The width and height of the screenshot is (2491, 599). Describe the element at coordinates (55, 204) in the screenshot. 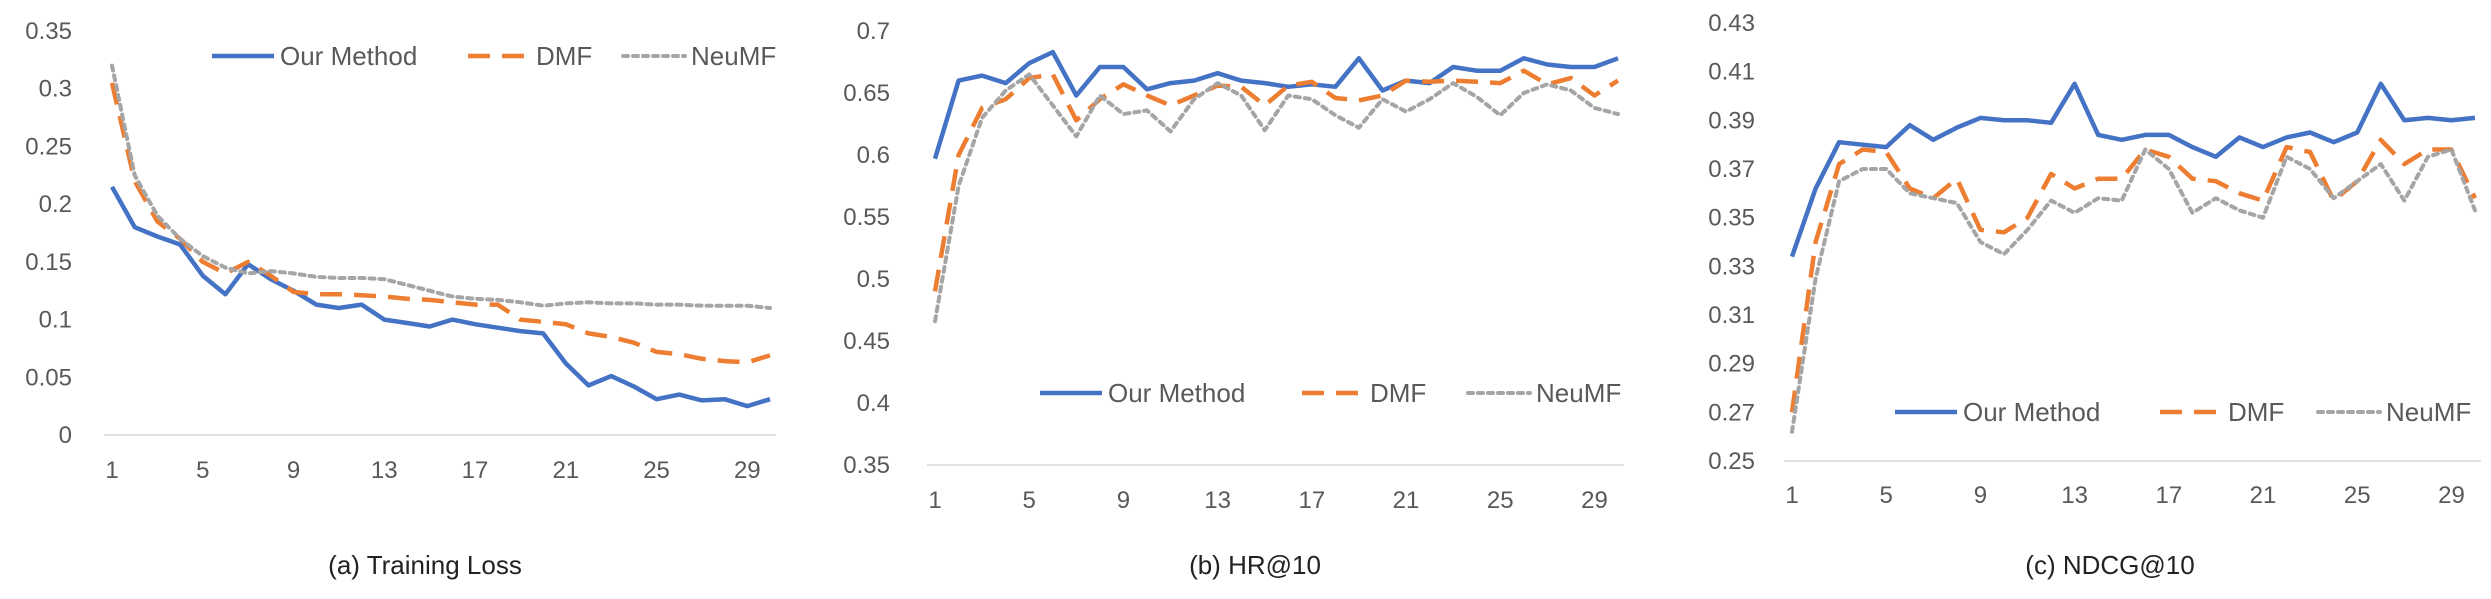

I see `y-tick-label: 0.2` at that location.